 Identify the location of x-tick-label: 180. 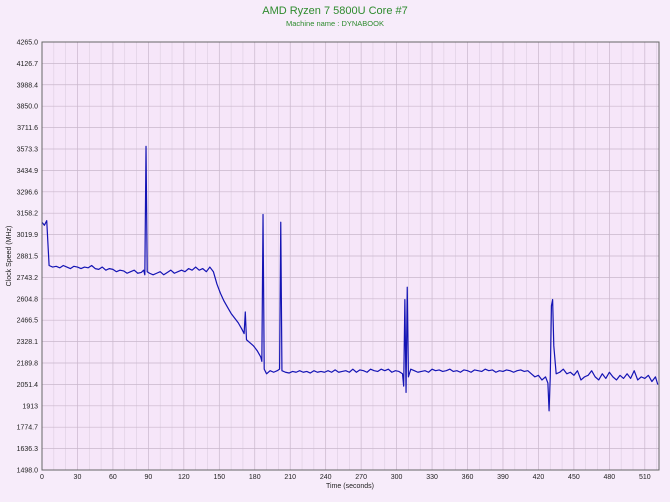
(255, 477).